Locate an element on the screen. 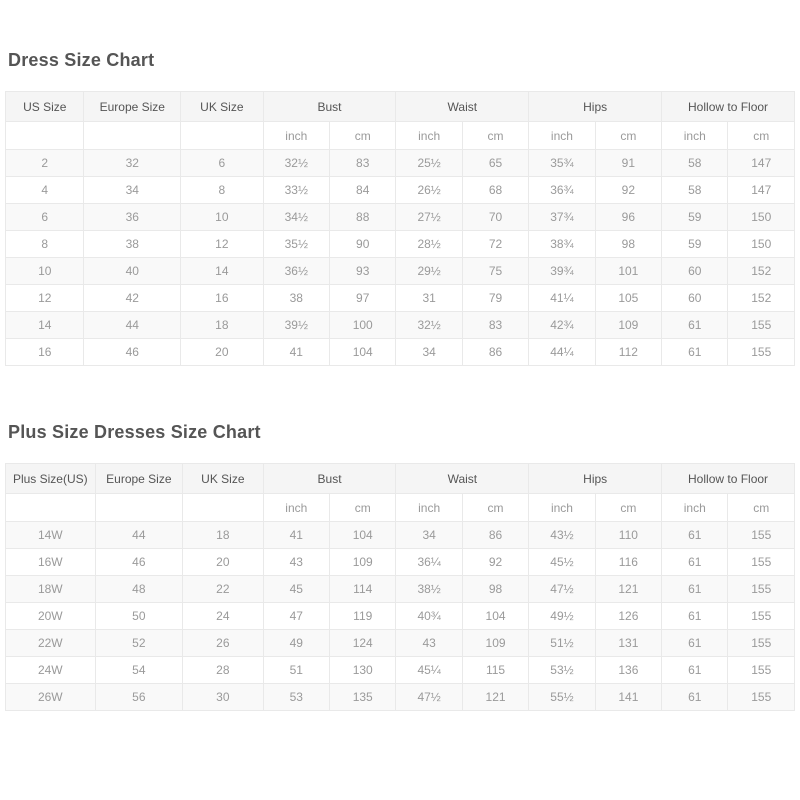 Image resolution: width=800 pixels, height=800 pixels. measurement-cell: 112 is located at coordinates (628, 352).